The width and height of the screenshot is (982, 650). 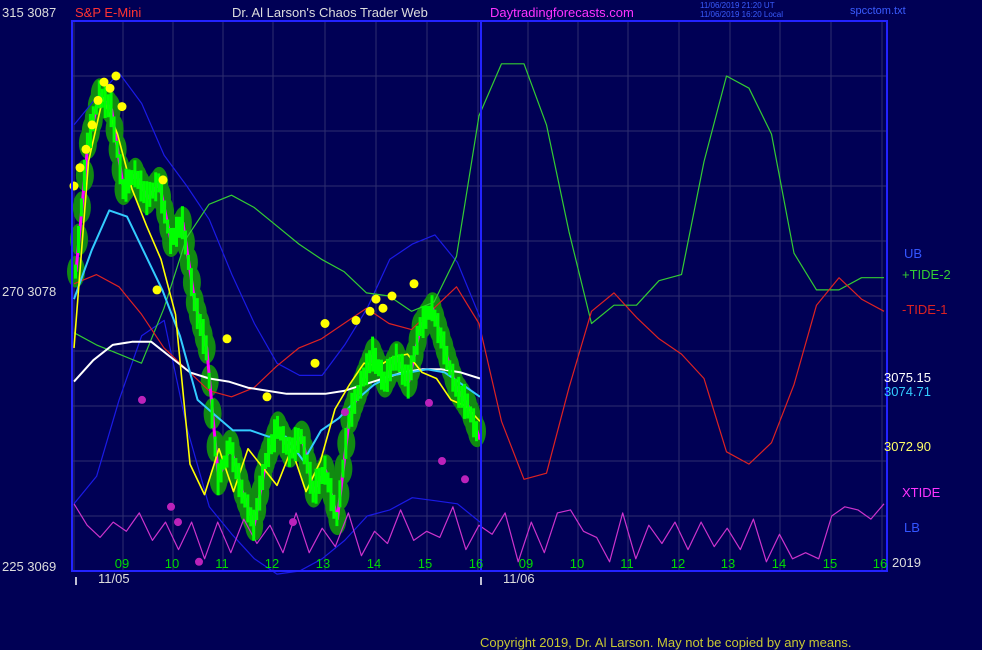 I want to click on tide1-label: -TIDE-1, so click(x=925, y=309).